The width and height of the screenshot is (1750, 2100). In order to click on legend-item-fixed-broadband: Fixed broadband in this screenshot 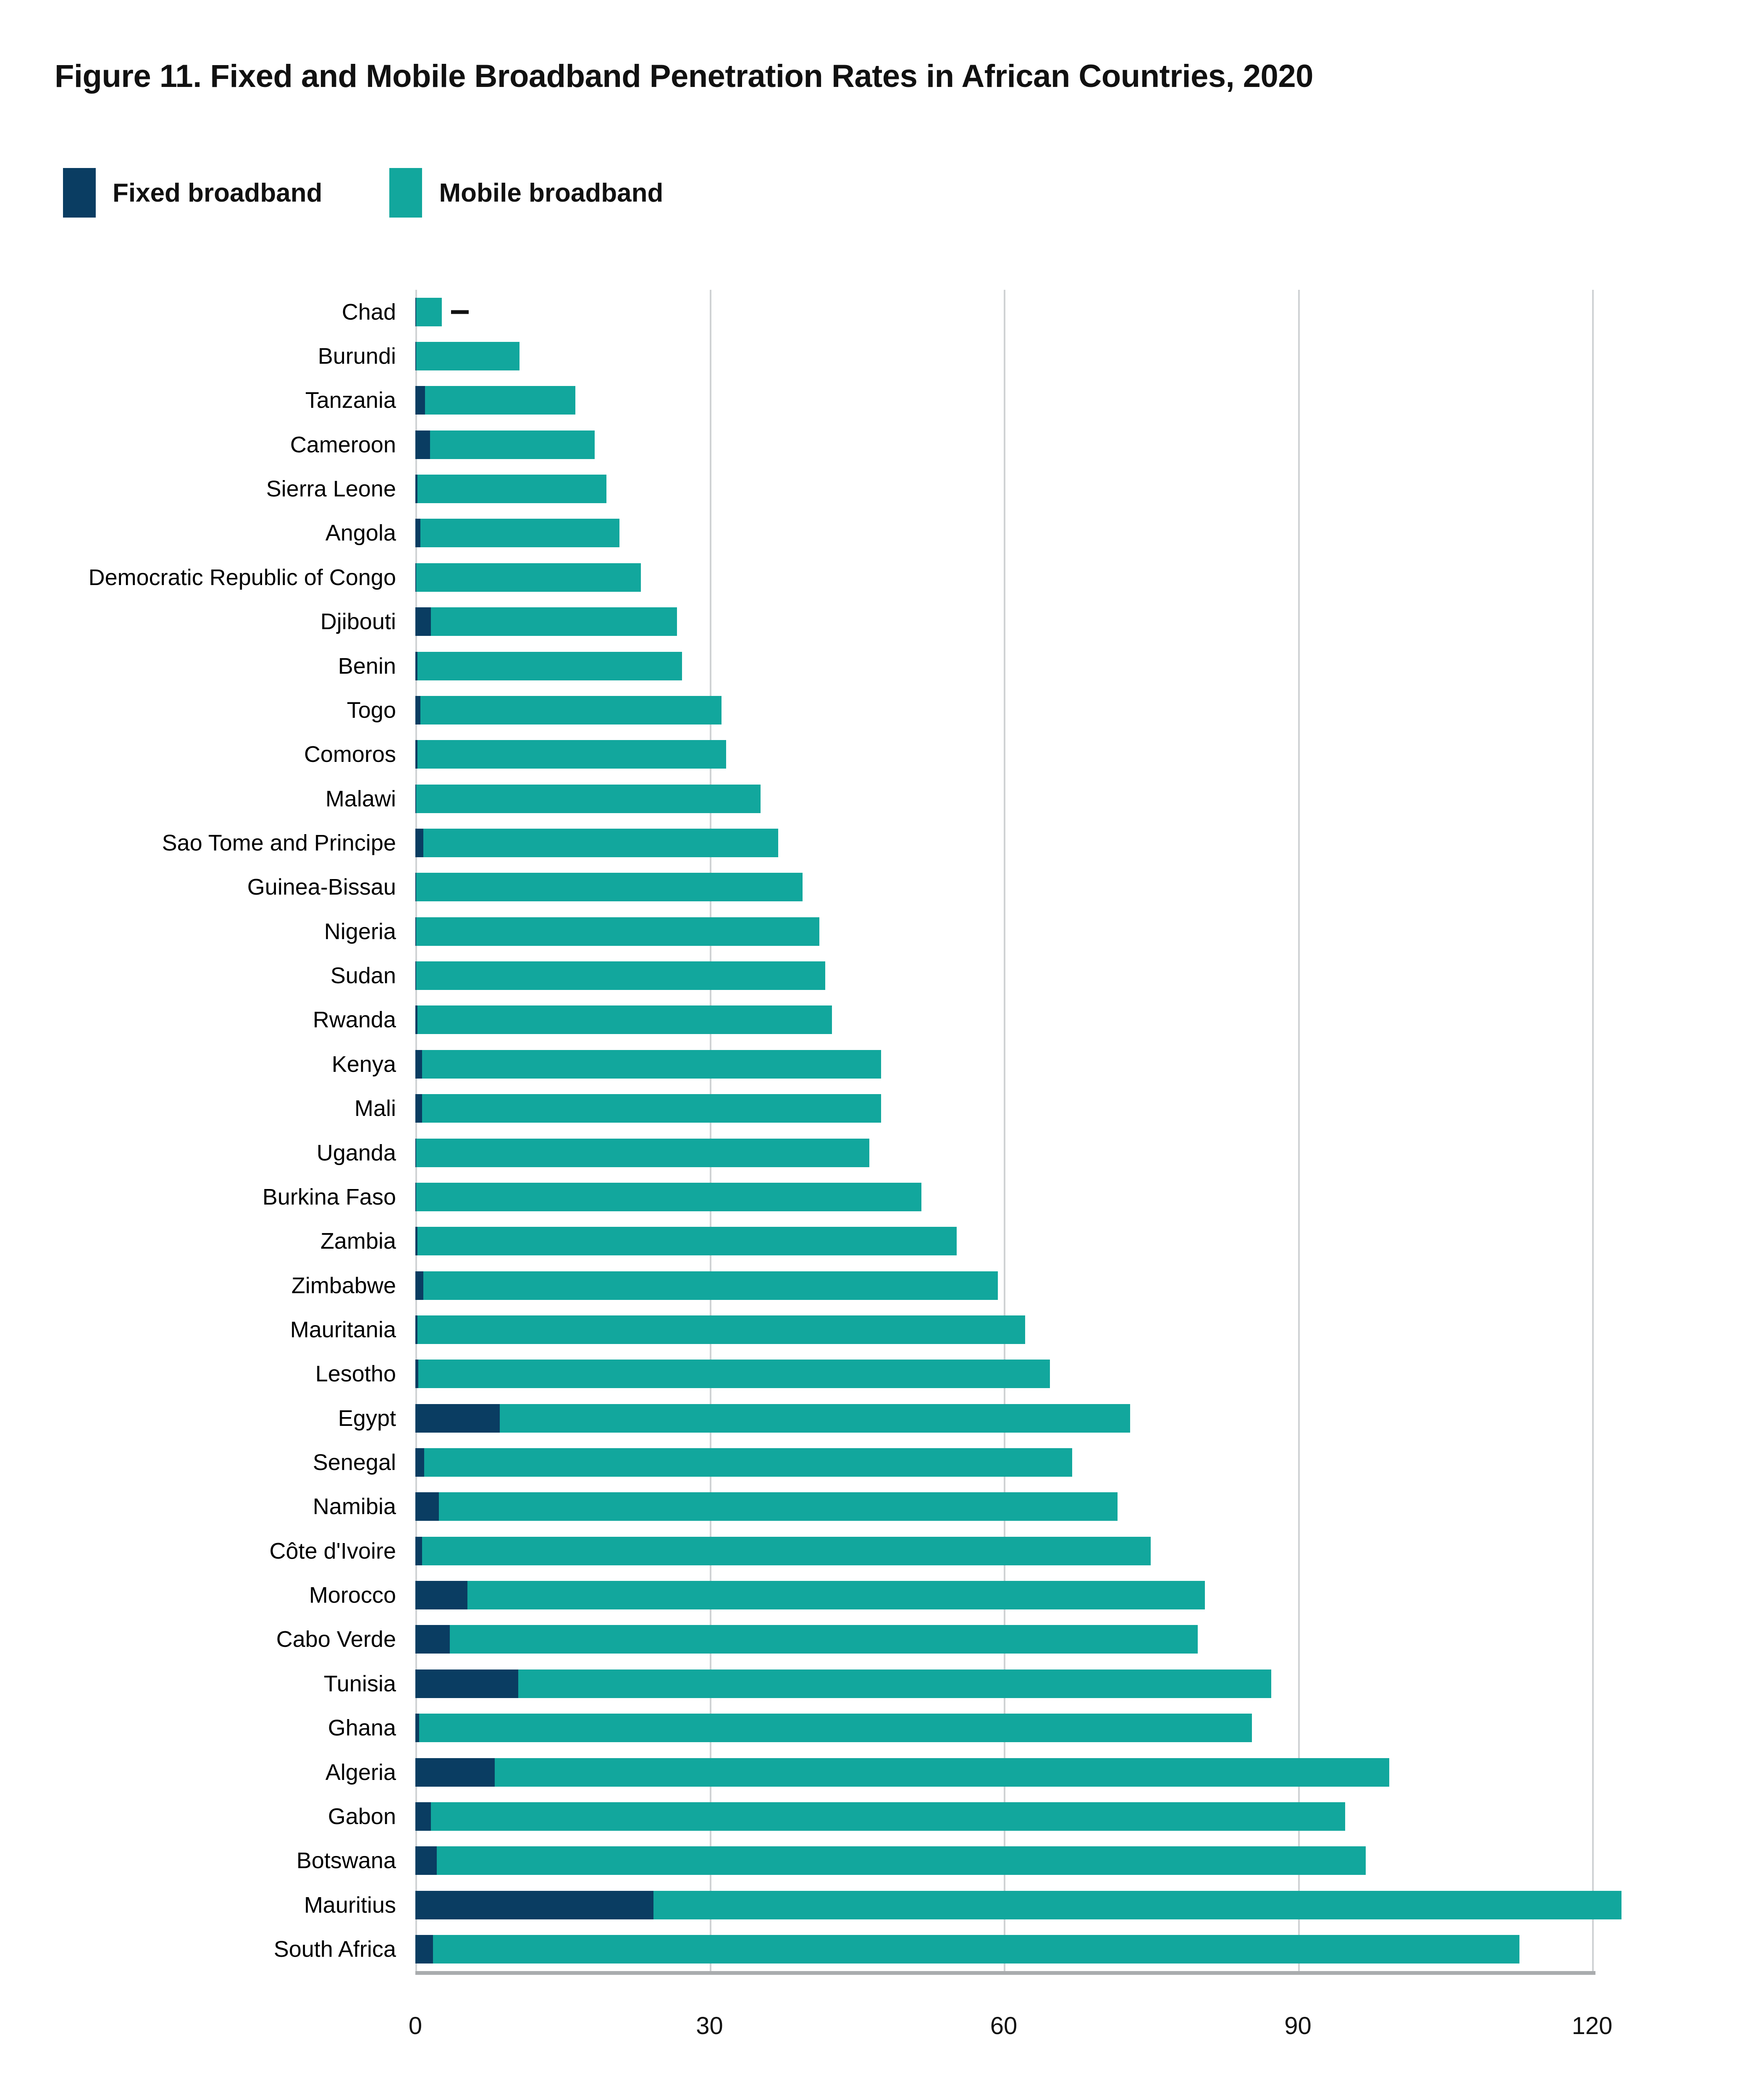, I will do `click(192, 193)`.